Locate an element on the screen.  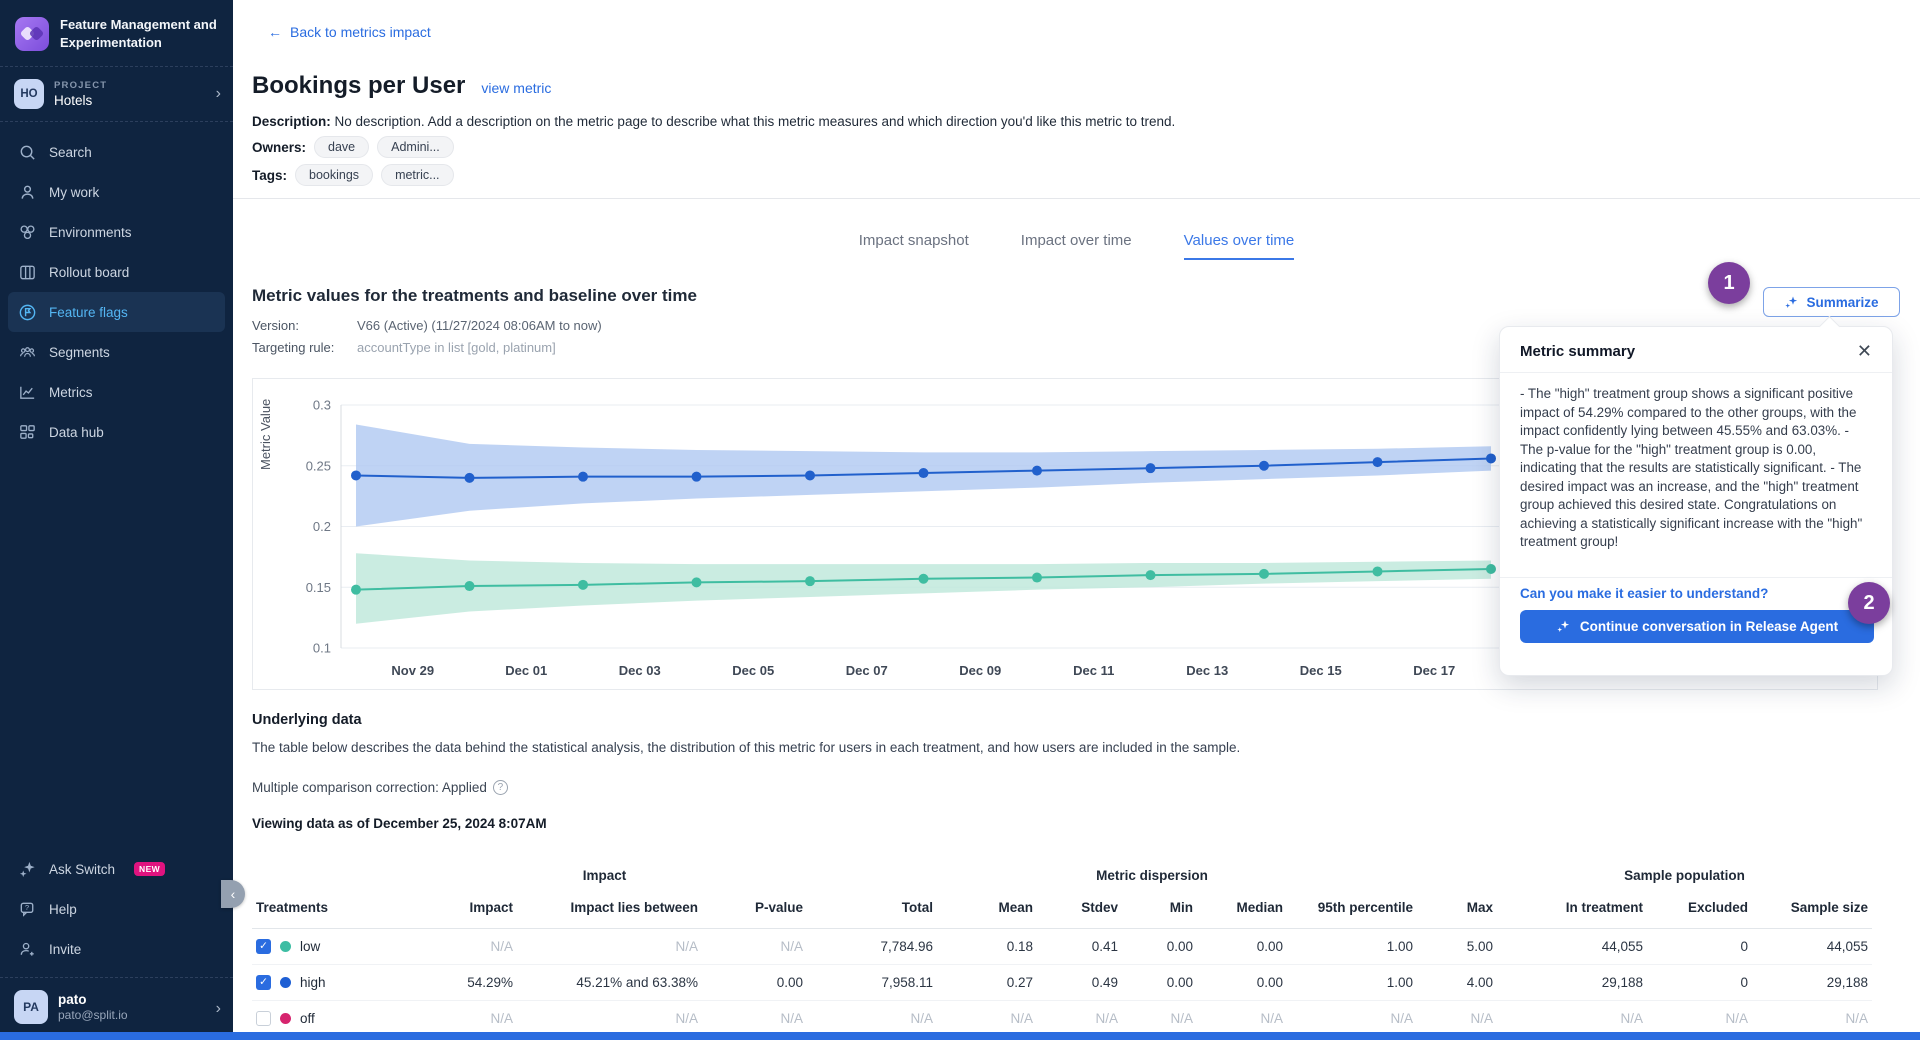
sidebar-item-label: Data hub is located at coordinates (76, 432).